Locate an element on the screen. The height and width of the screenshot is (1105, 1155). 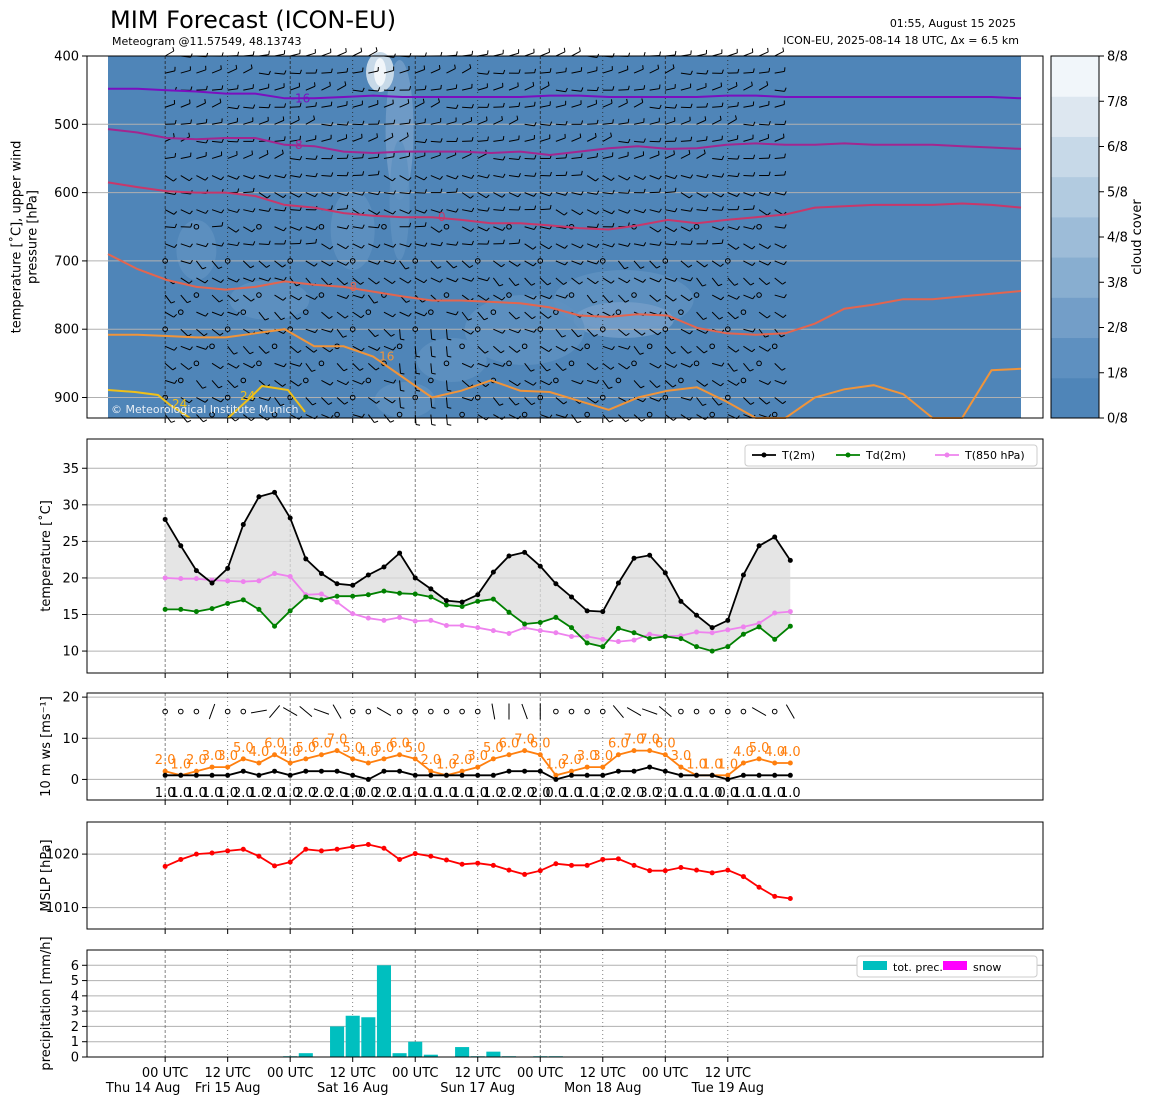
time-tick-label: 12 UTC is located at coordinates (478, 1073).